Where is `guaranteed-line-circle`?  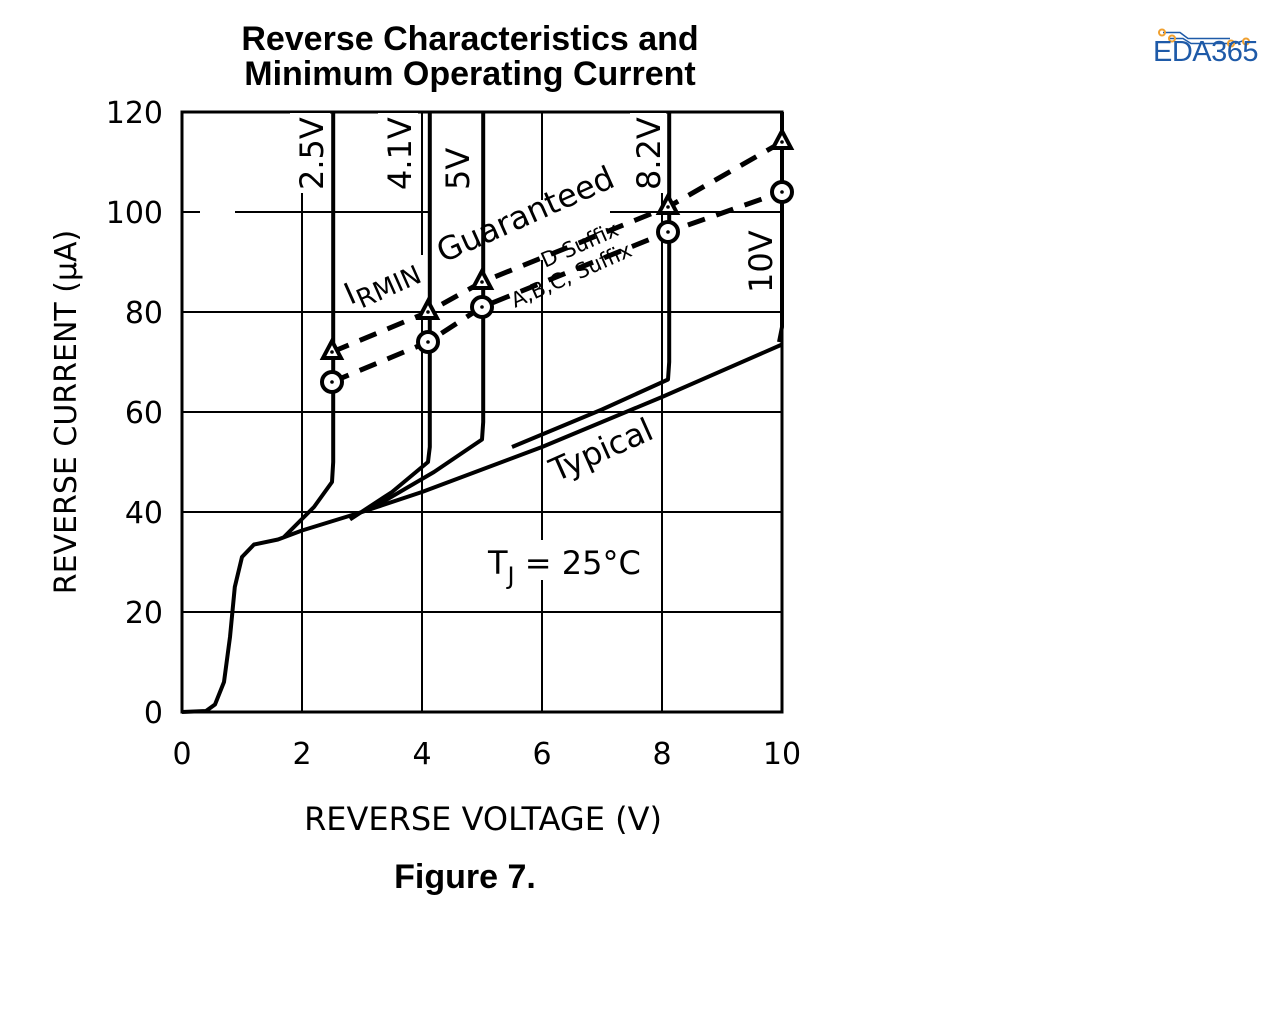
guaranteed-line-circle is located at coordinates (557, 287).